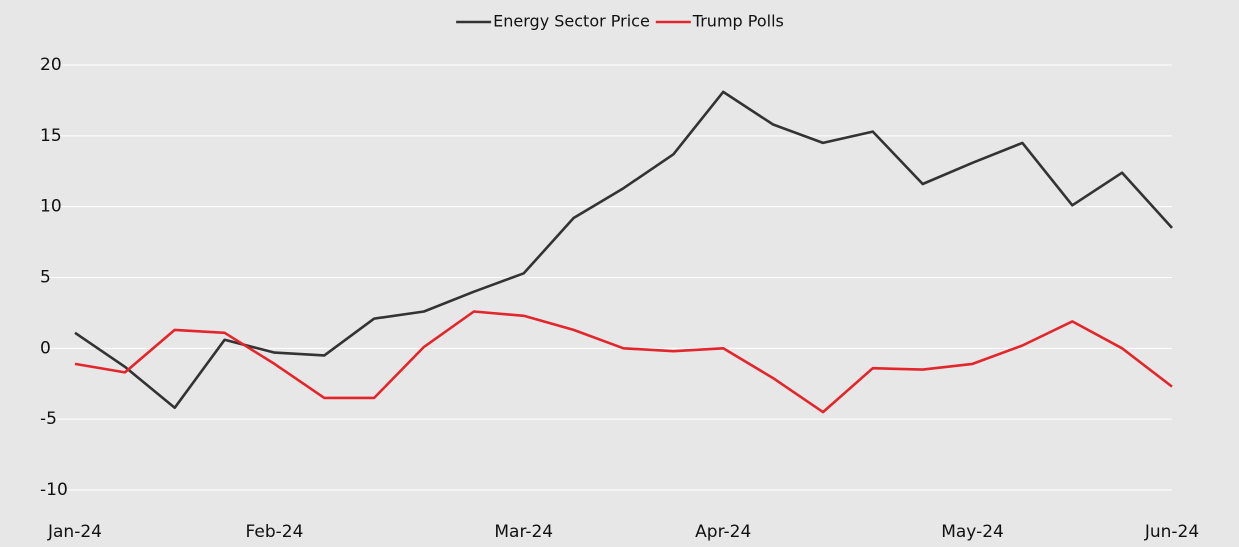 The width and height of the screenshot is (1239, 547). What do you see at coordinates (972, 532) in the screenshot?
I see `x-tick-label: May-24` at bounding box center [972, 532].